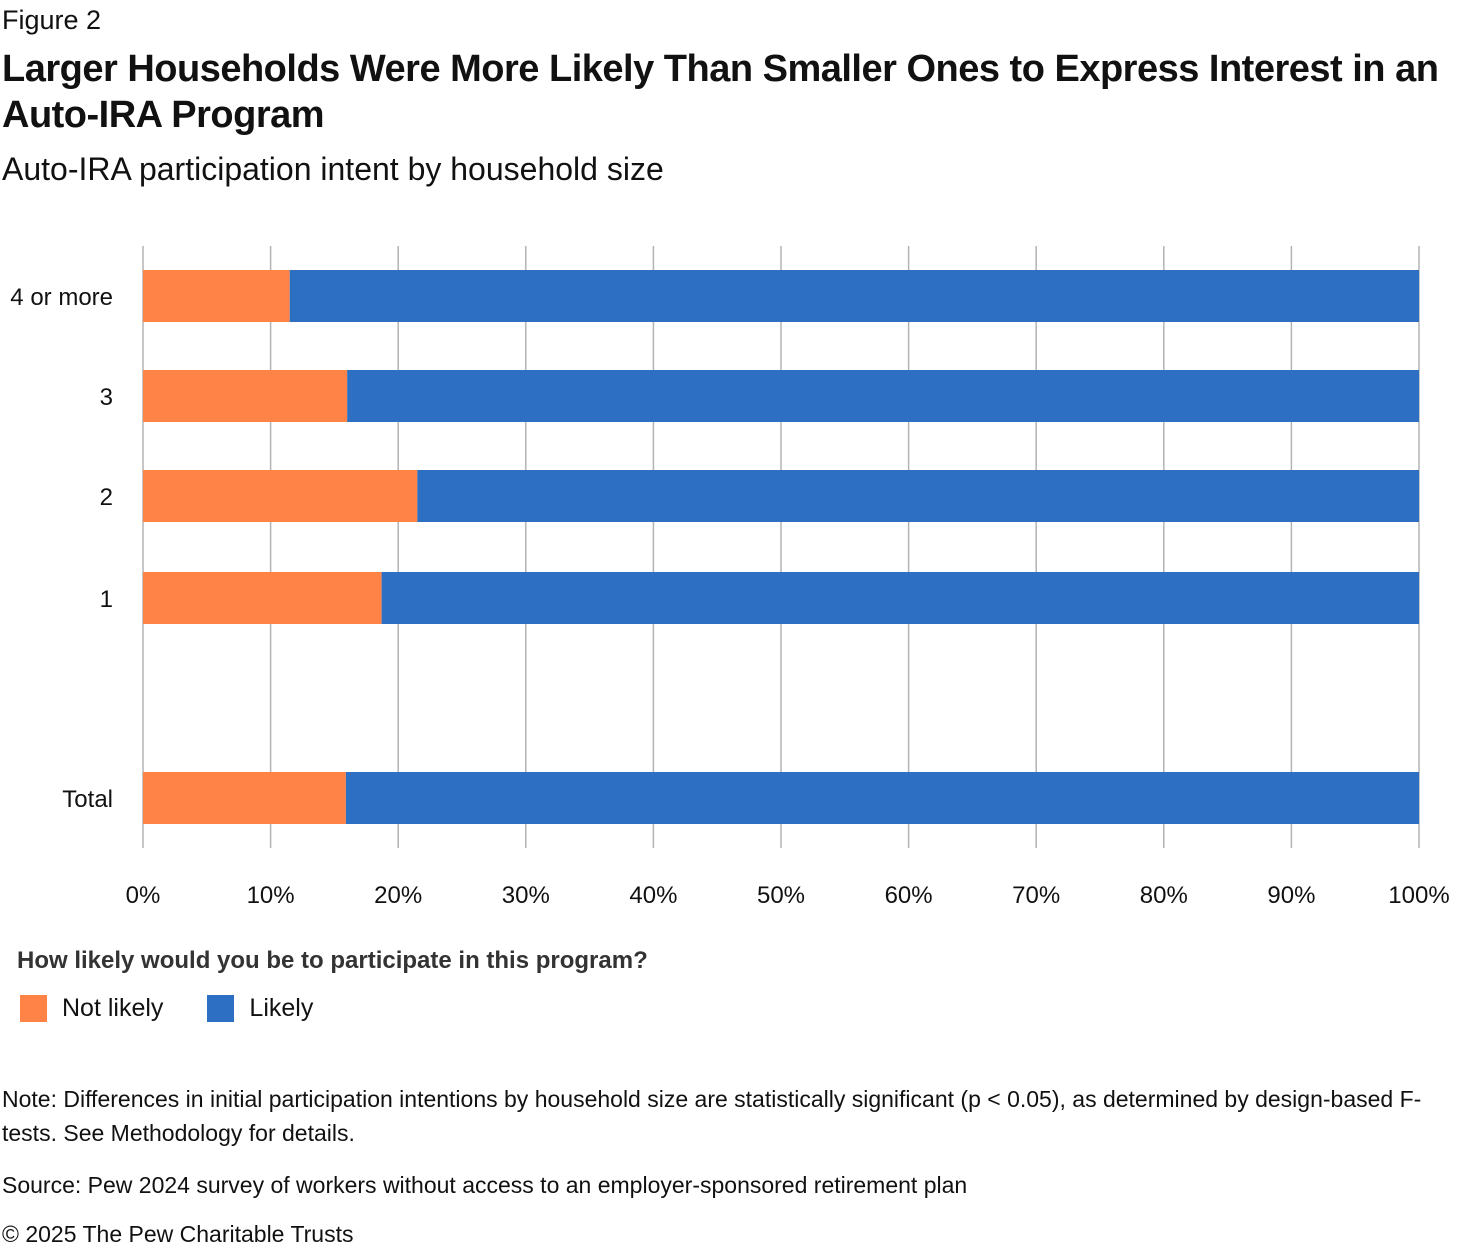 Image resolution: width=1460 pixels, height=1252 pixels. I want to click on x-tick-label-10: 10%, so click(271, 895).